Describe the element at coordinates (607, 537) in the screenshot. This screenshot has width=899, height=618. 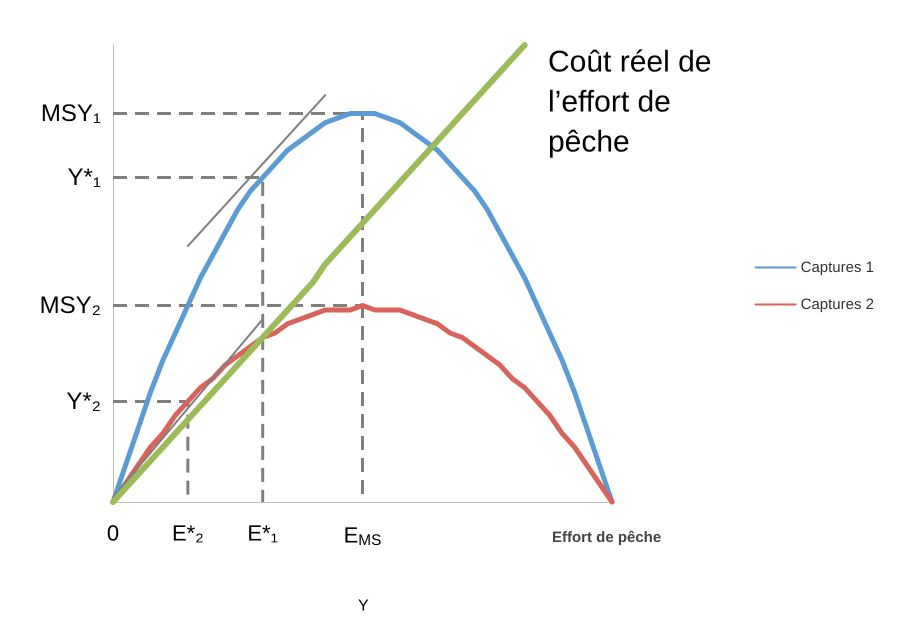
I see `x-axis-title: Effort de pêche` at that location.